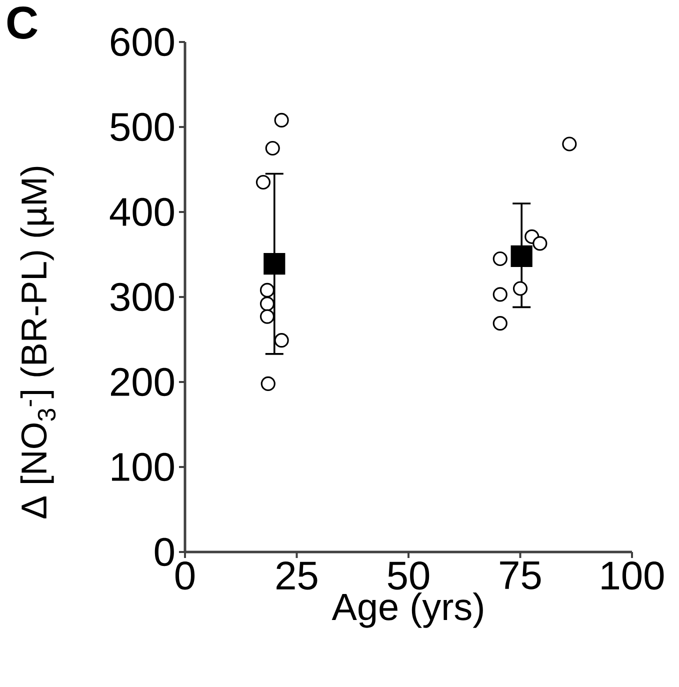  What do you see at coordinates (142, 297) in the screenshot?
I see `y-tick-label: 300` at bounding box center [142, 297].